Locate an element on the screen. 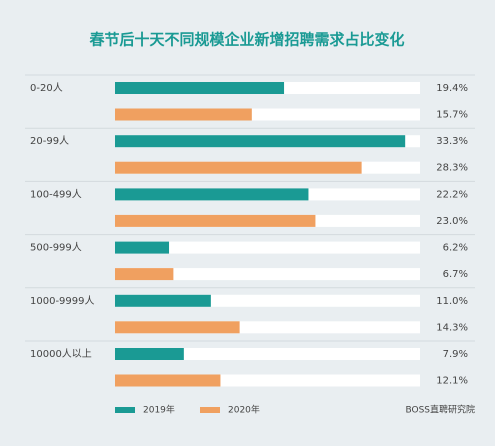 Image resolution: width=495 pixels, height=446 pixels. category-label: 20-99人 is located at coordinates (49, 141).